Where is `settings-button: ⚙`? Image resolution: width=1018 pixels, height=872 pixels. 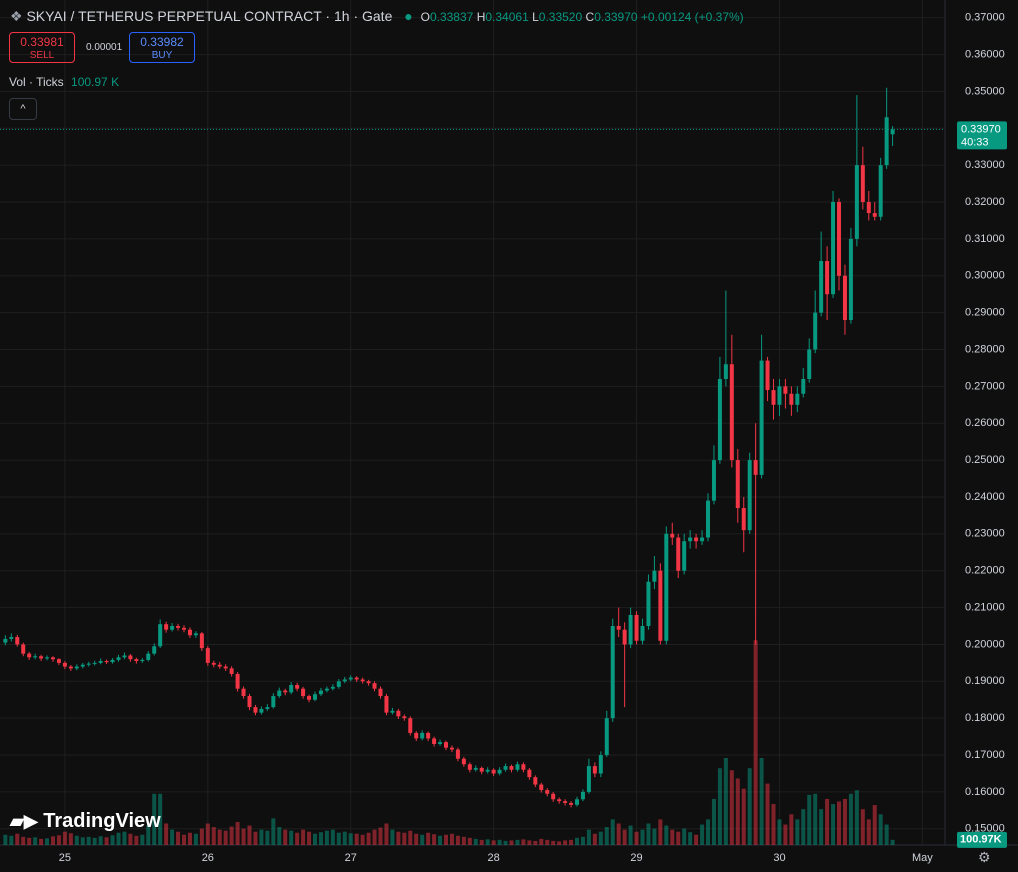 settings-button: ⚙ is located at coordinates (984, 857).